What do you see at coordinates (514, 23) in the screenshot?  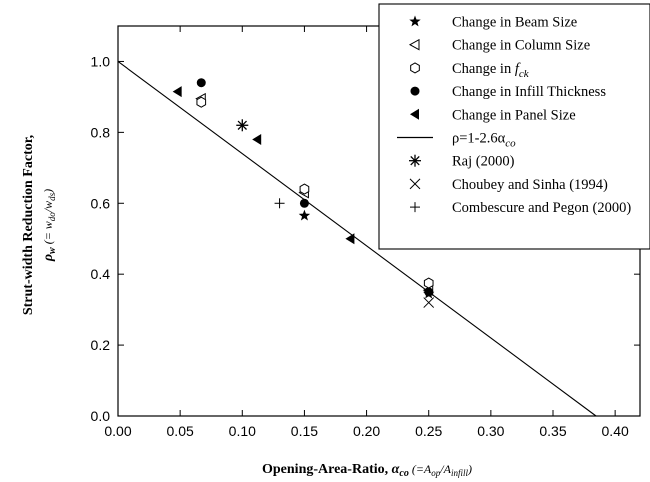 I see `legend-label: Change in Beam Size` at bounding box center [514, 23].